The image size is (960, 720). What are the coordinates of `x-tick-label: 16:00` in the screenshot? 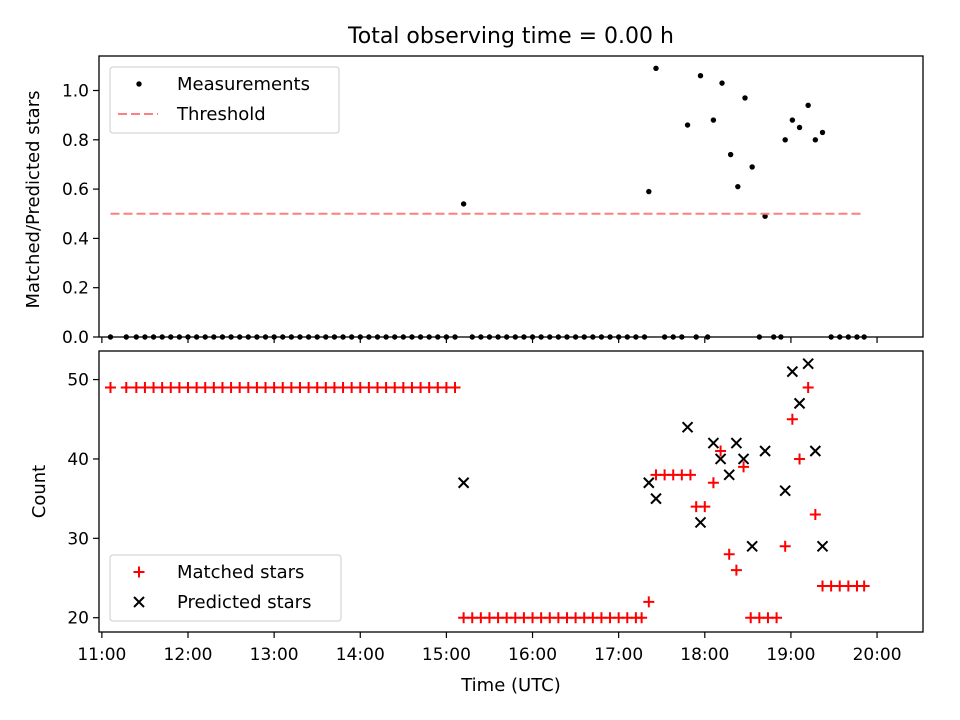 It's located at (532, 655).